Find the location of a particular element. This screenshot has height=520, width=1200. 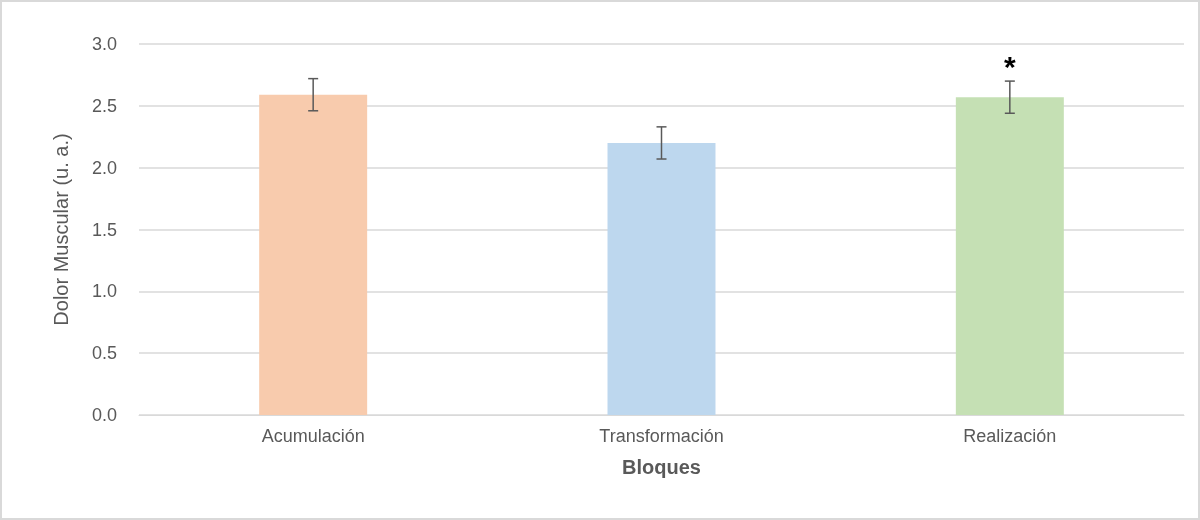

y-tick-label: 1.0 is located at coordinates (104, 291).